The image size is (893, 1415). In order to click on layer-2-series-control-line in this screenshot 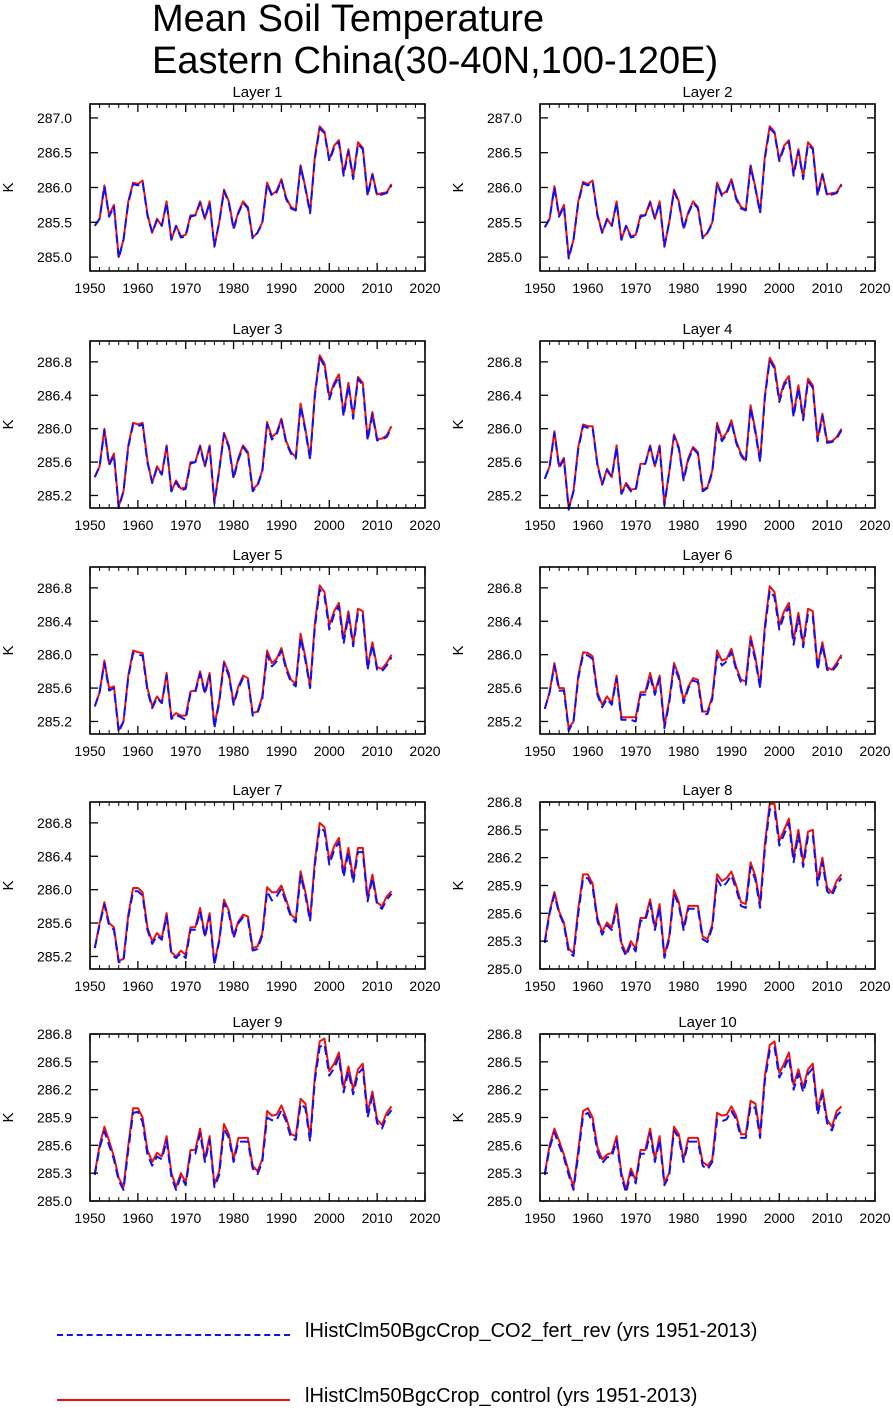, I will do `click(693, 192)`.